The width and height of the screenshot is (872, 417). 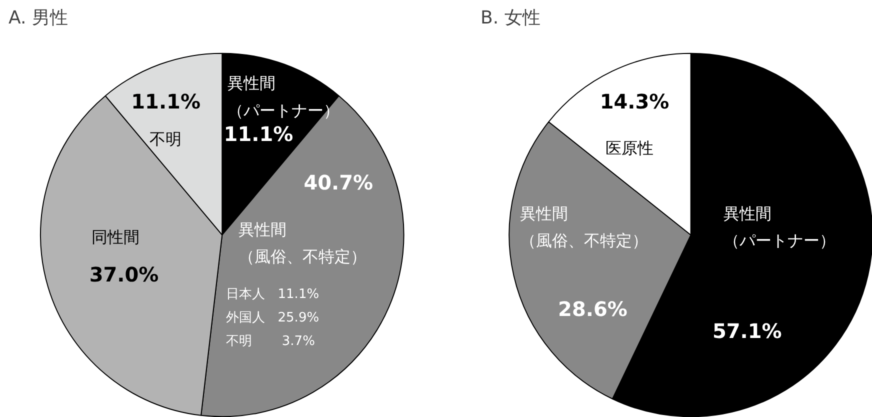 I want to click on data-label: 37.0%, so click(x=124, y=274).